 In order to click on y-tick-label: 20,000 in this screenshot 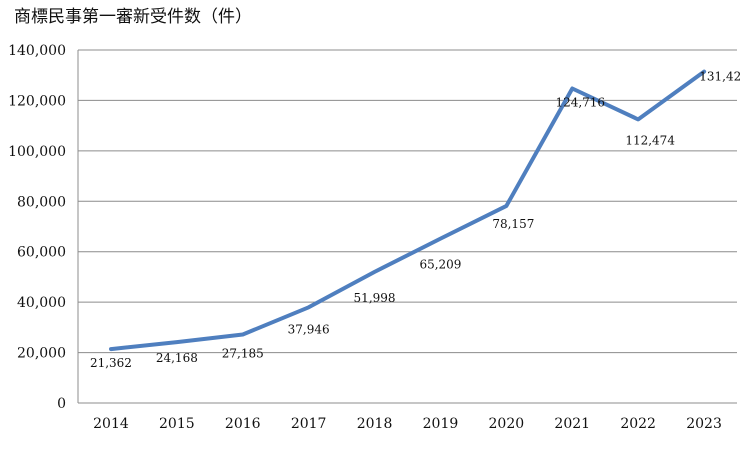, I will do `click(41, 354)`.